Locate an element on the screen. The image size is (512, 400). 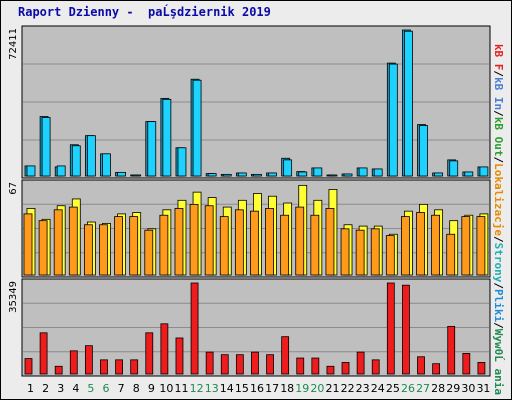
x-tick-label-day-24: 24 is located at coordinates (378, 388).